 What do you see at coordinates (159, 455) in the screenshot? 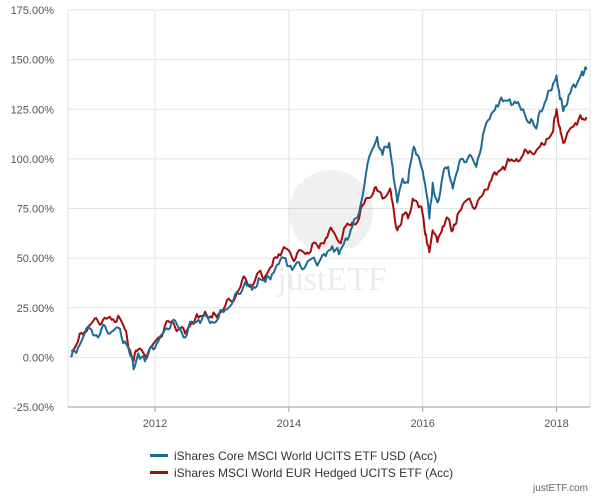
I see `legend-swatch-blue` at bounding box center [159, 455].